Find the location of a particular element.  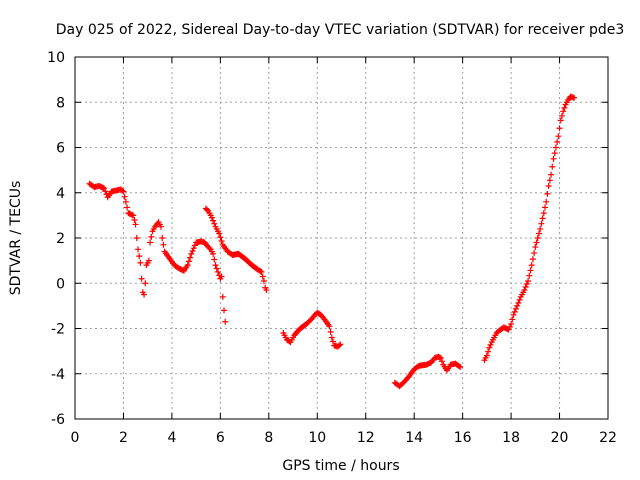

x-tick-label: 20 is located at coordinates (560, 438).